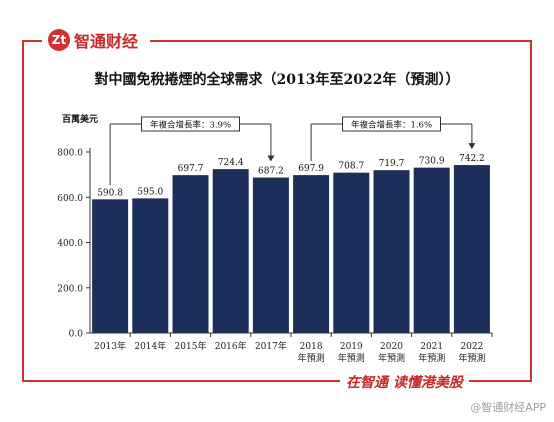  I want to click on x-tick-label: 2015年, so click(191, 346).